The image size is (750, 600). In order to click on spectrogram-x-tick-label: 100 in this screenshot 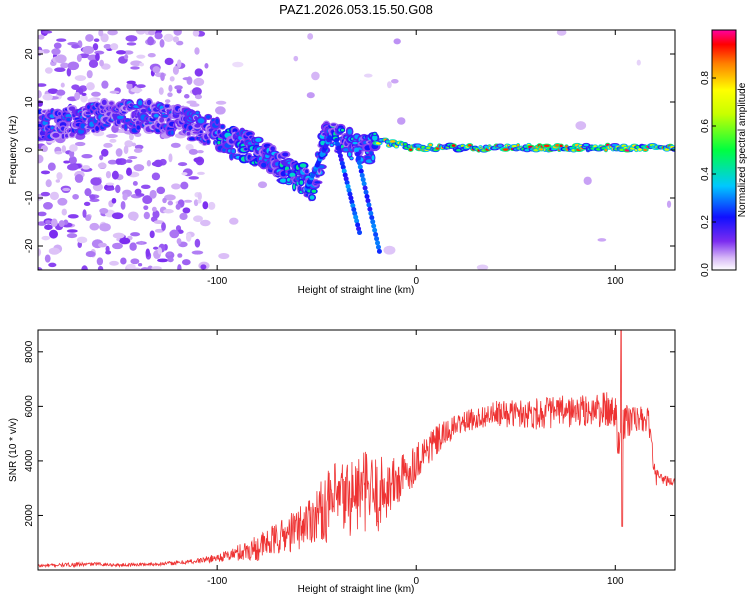, I will do `click(615, 281)`.